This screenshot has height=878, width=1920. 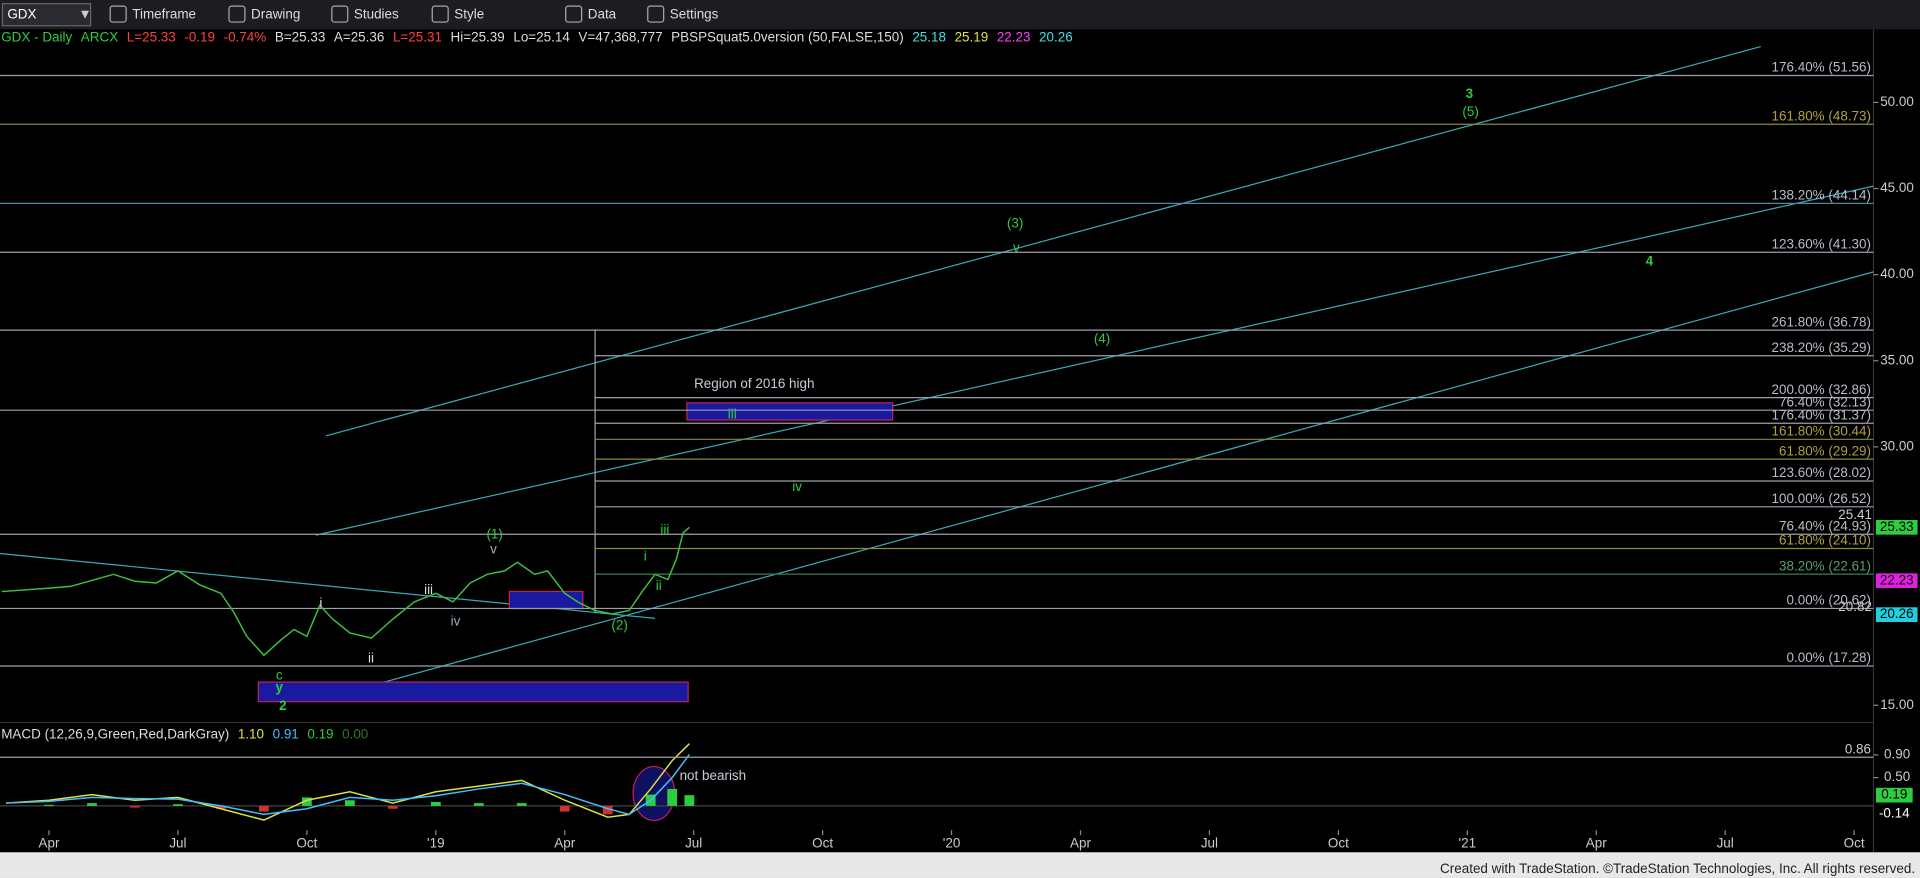 What do you see at coordinates (282, 705) in the screenshot?
I see `wave-label: 2` at bounding box center [282, 705].